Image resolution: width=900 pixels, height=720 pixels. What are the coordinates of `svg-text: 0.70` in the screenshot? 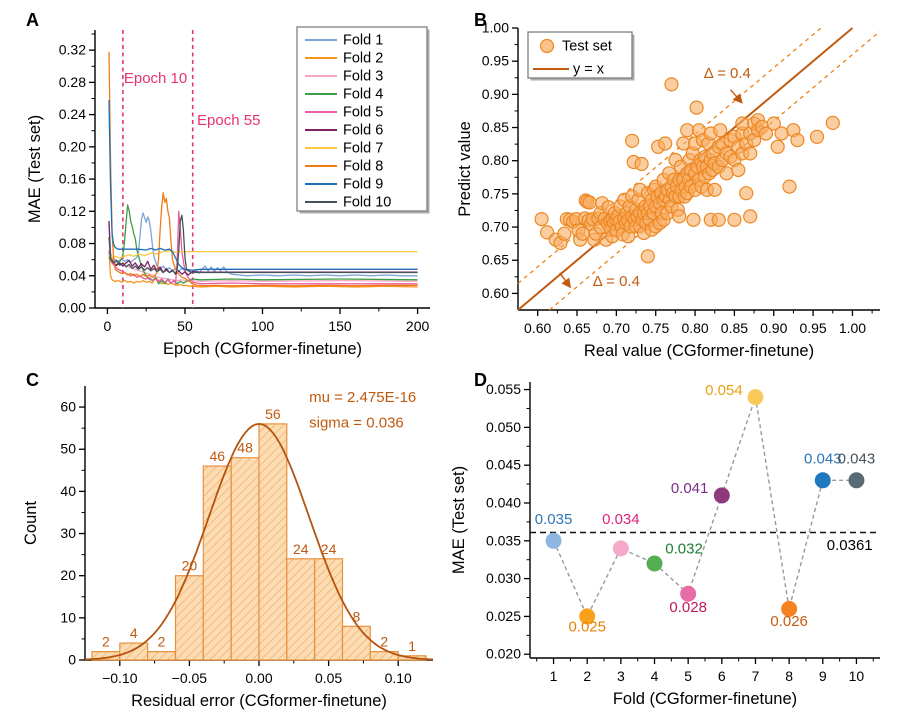 It's located at (616, 328).